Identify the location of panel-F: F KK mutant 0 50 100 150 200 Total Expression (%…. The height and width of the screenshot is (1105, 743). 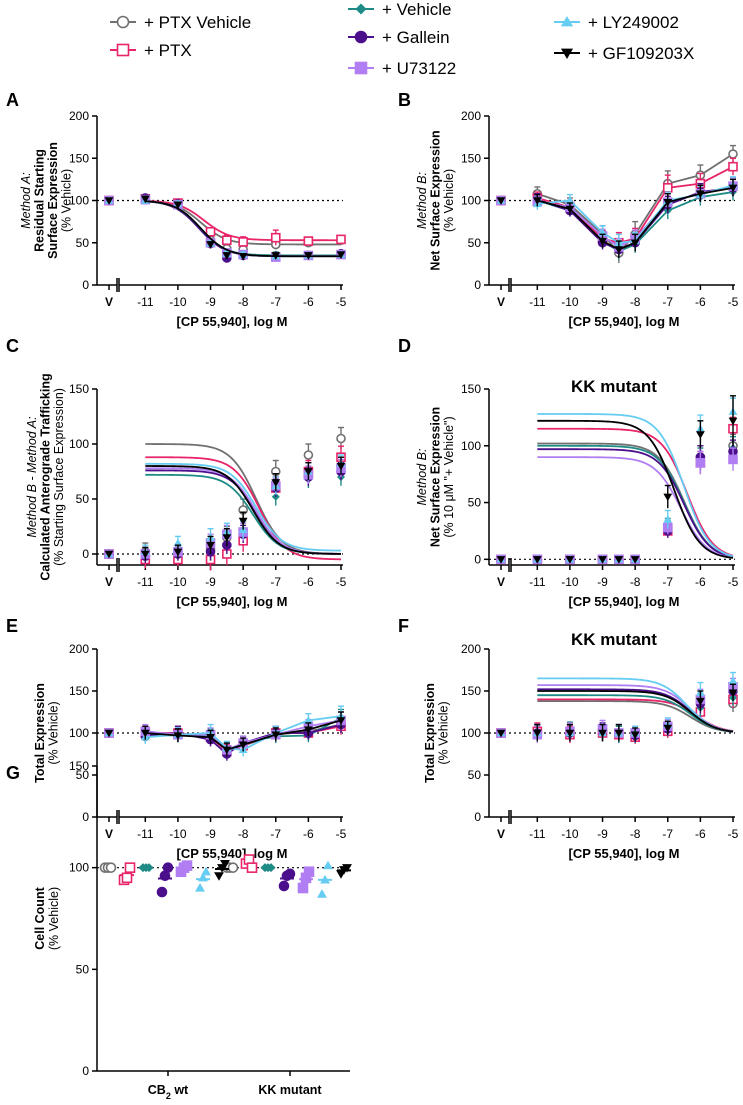
(568, 738).